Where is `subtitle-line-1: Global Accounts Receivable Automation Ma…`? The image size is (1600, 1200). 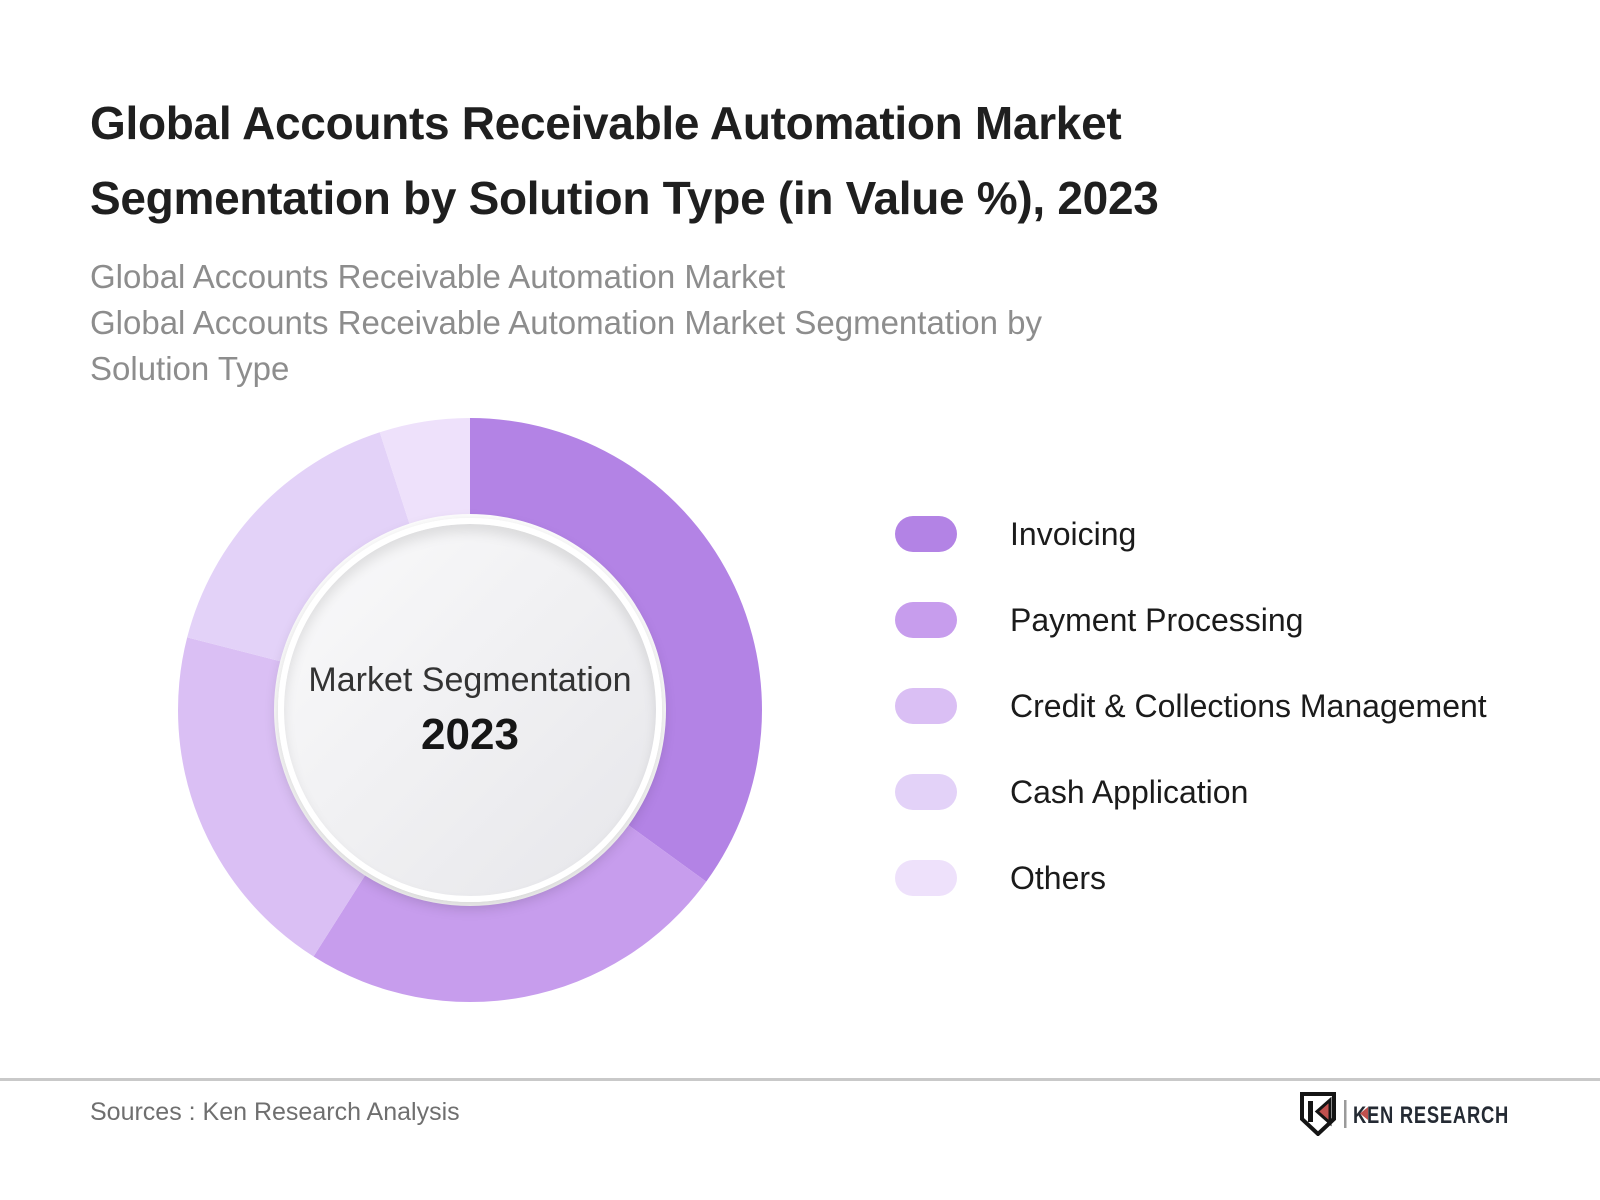
subtitle-line-1: Global Accounts Receivable Automation Ma… is located at coordinates (438, 276).